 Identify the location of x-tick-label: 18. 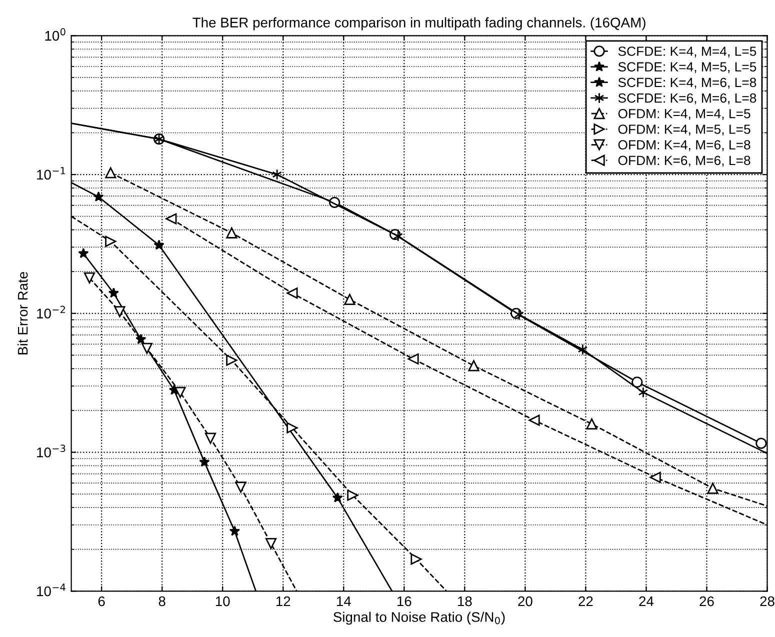
(465, 601).